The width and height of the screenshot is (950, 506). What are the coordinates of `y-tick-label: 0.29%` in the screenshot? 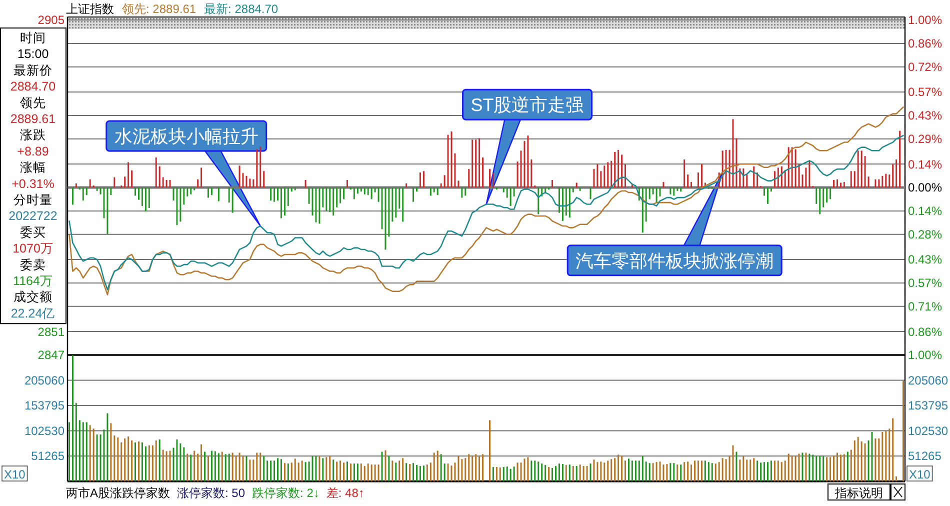 It's located at (925, 139).